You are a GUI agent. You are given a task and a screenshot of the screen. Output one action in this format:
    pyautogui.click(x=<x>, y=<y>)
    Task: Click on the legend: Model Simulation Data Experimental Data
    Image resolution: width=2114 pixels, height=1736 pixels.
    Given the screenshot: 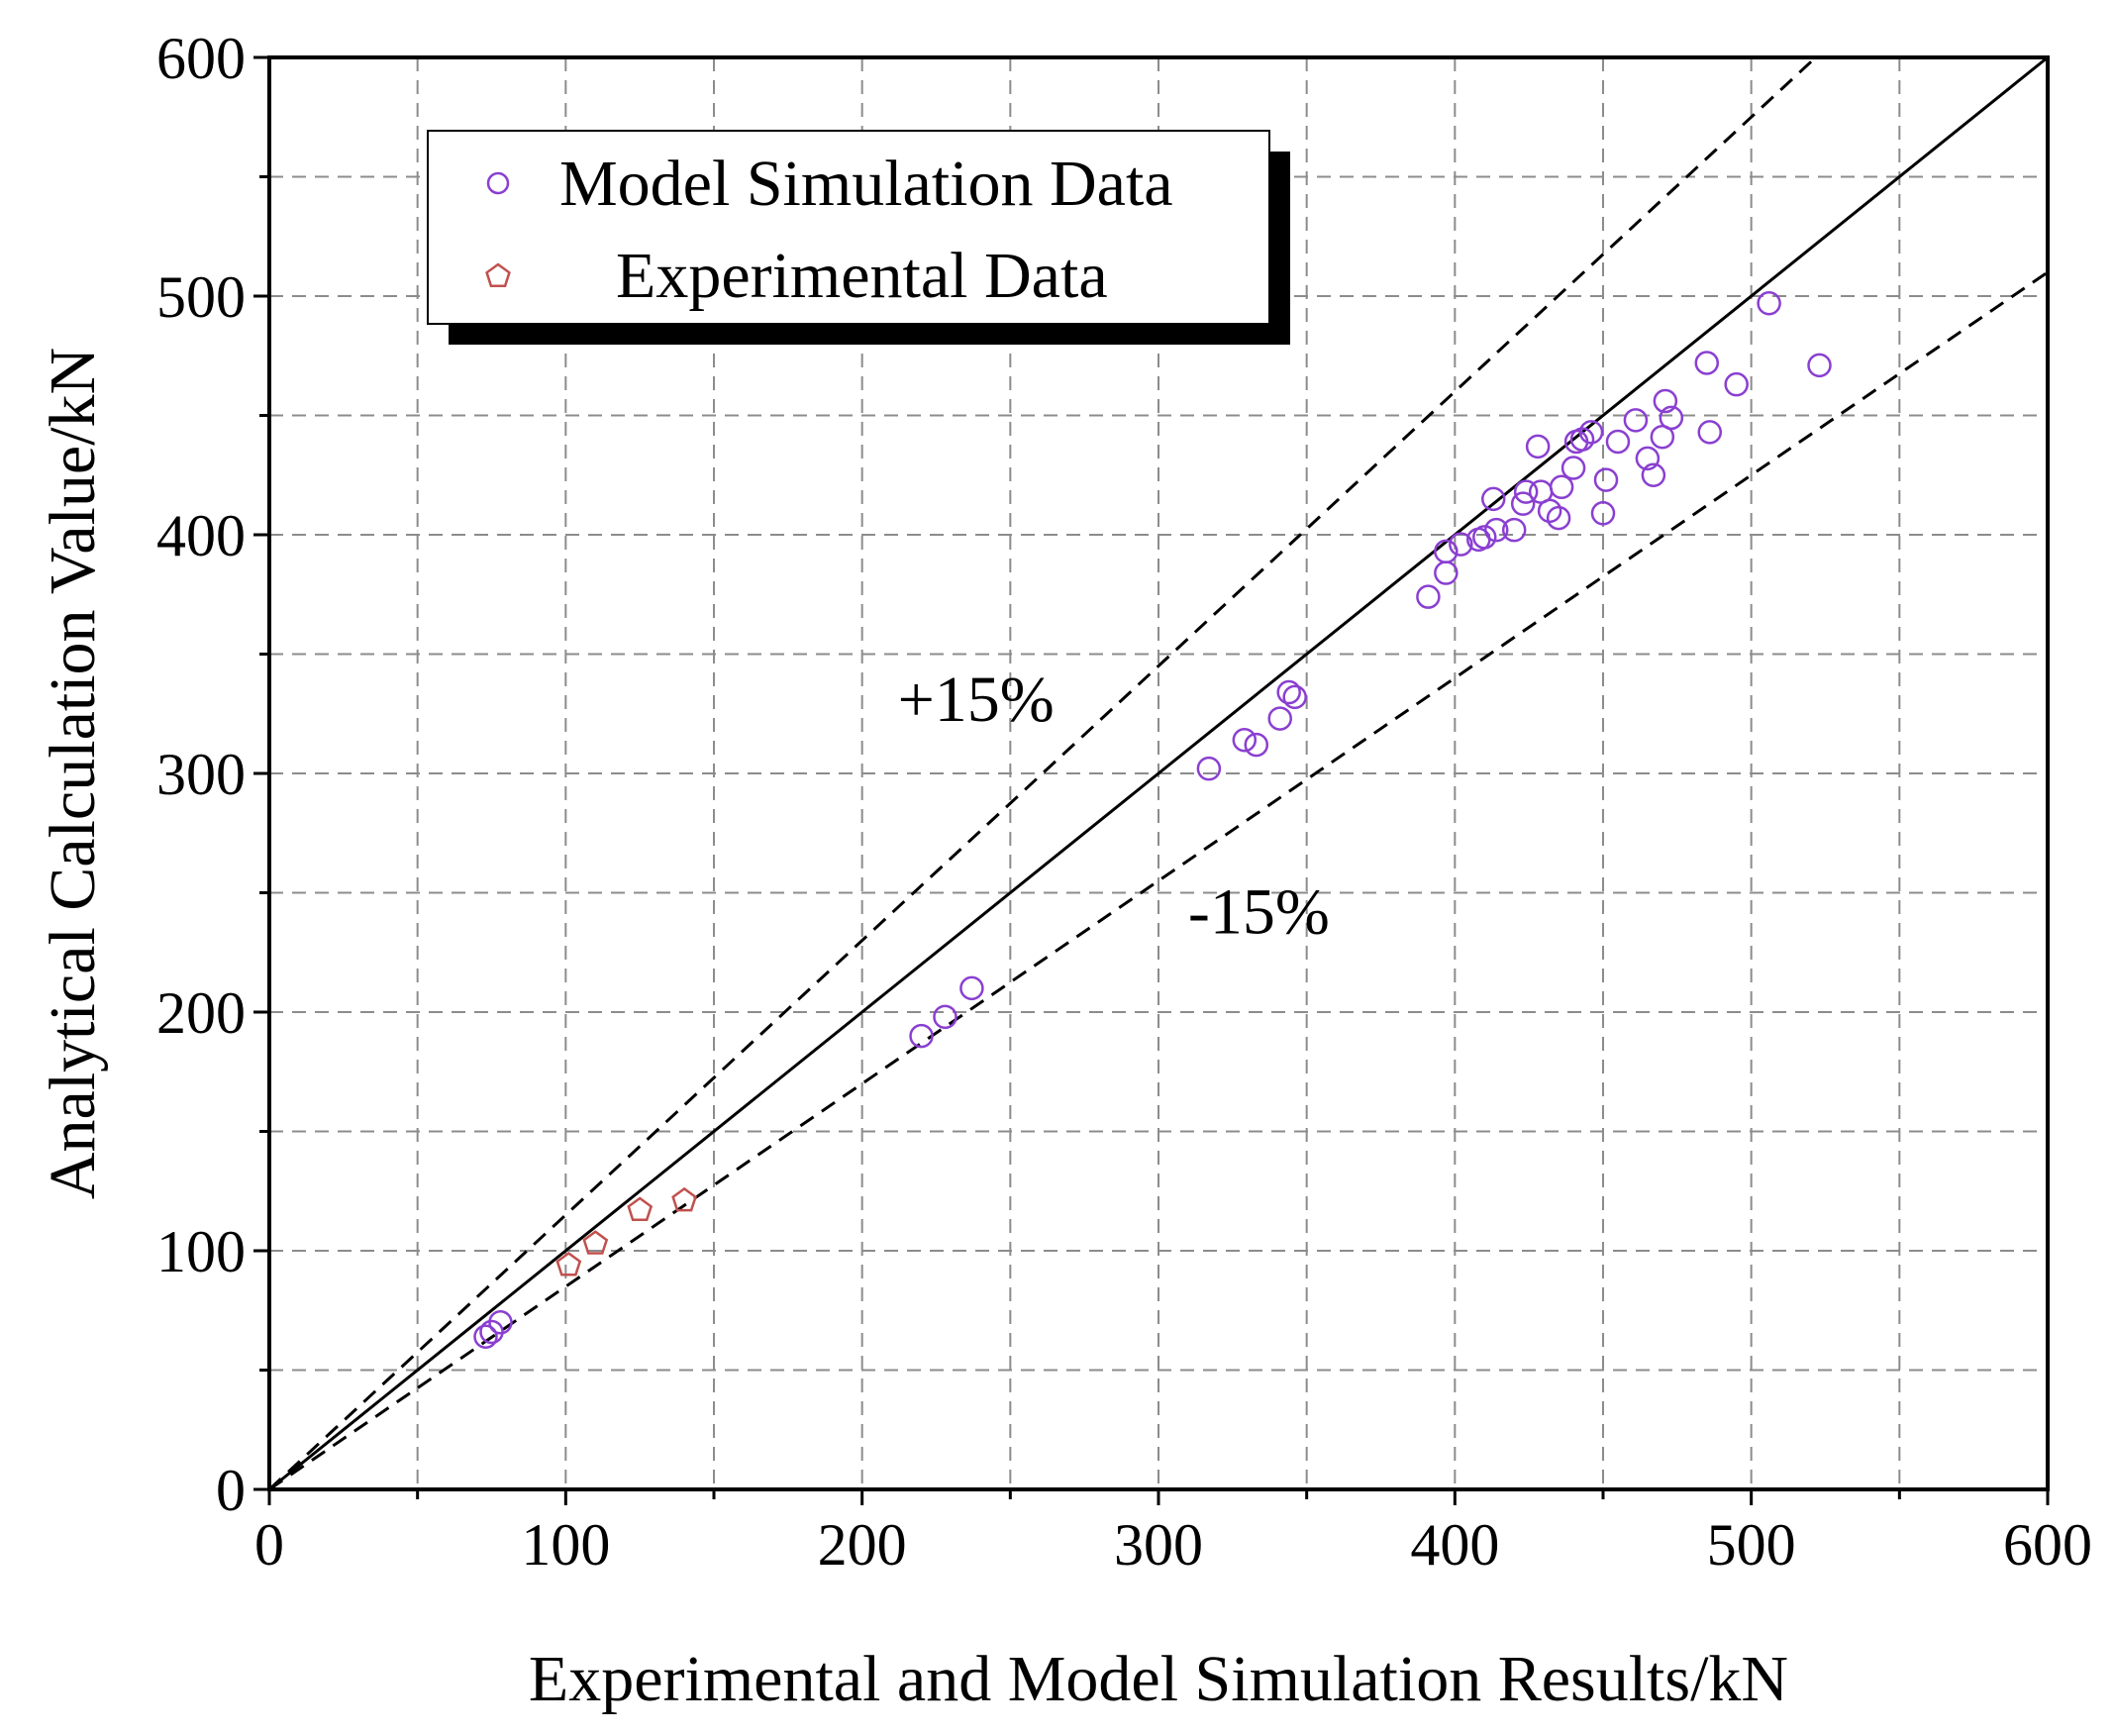 What is the action you would take?
    pyautogui.click(x=858, y=237)
    